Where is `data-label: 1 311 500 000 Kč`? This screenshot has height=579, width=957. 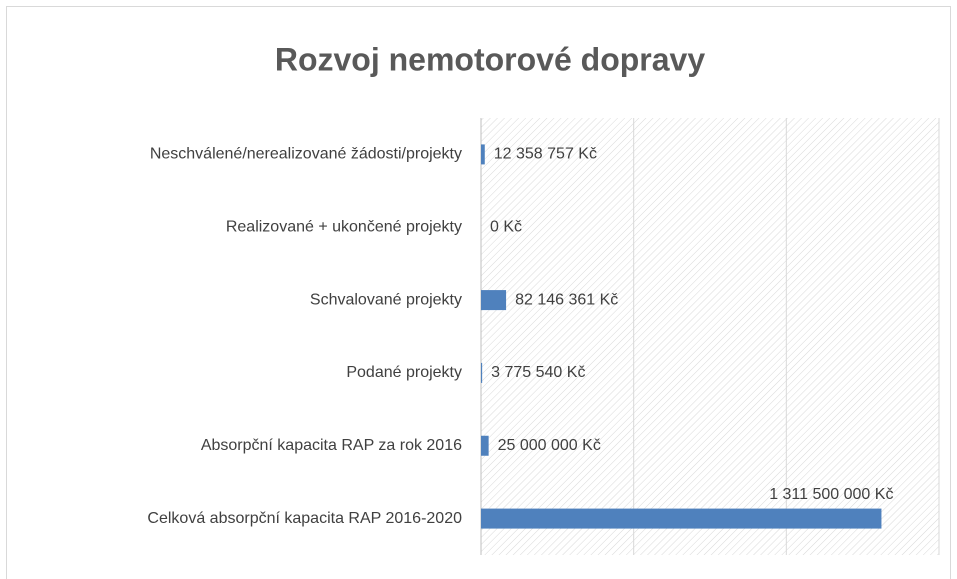
data-label: 1 311 500 000 Kč is located at coordinates (831, 494).